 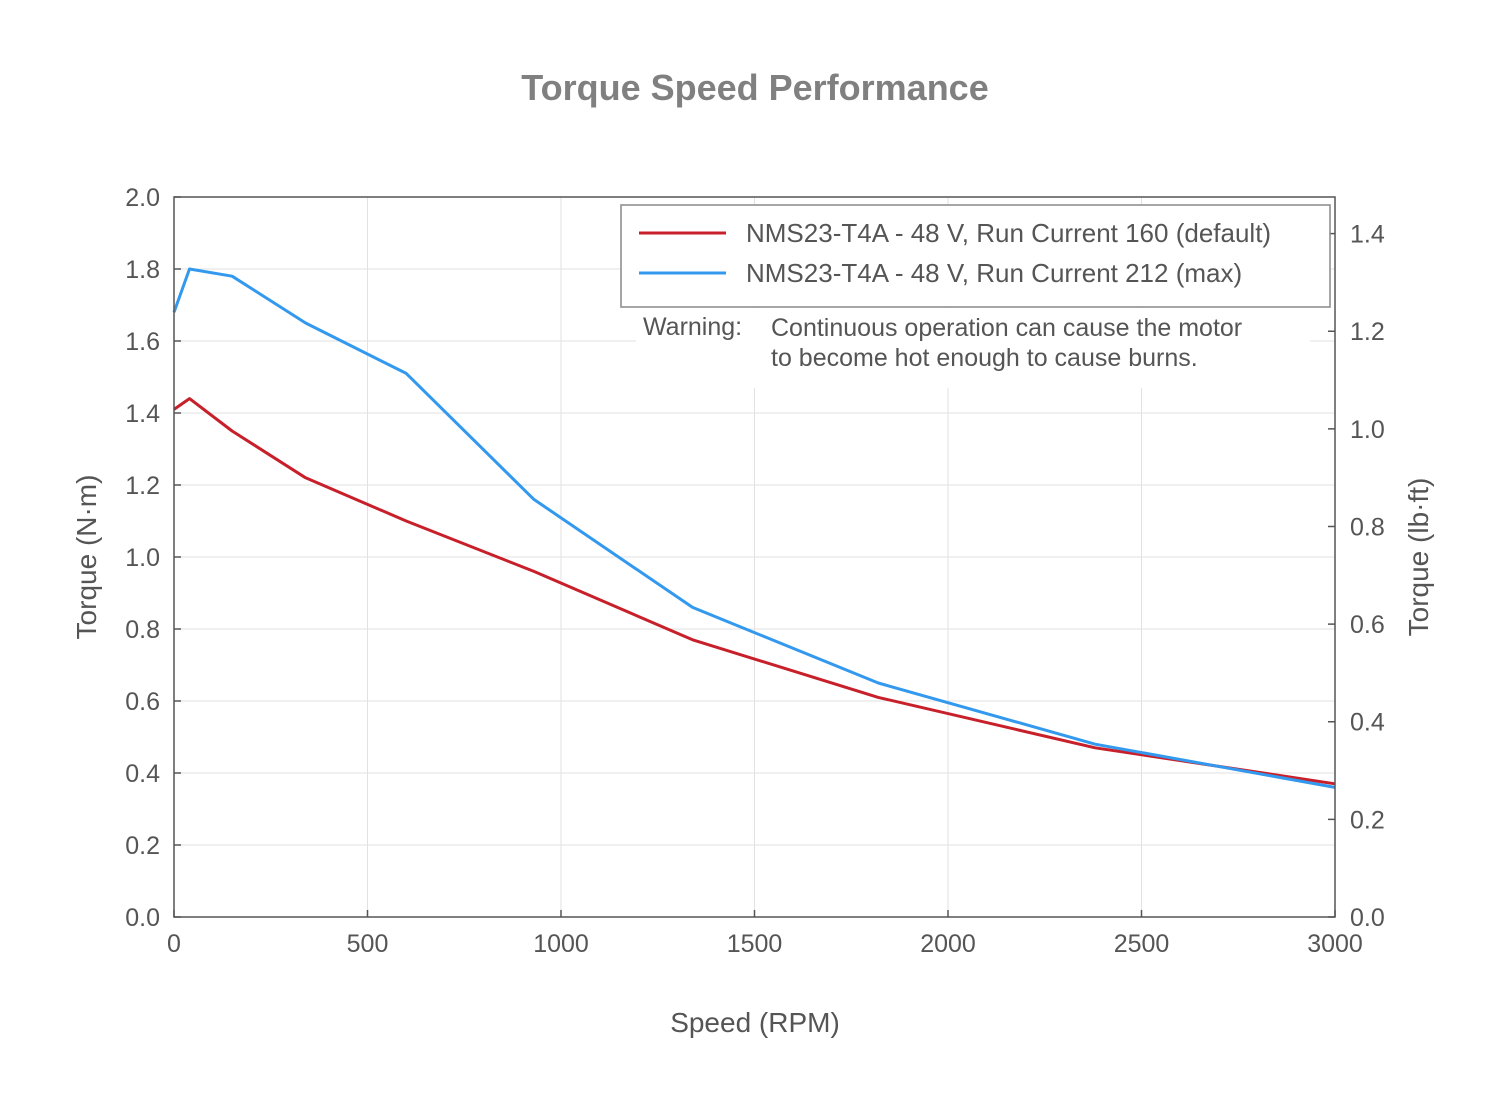 What do you see at coordinates (1356, 576) in the screenshot?
I see `y2-axis-ticks: 0.0 0.2 0.4 0.6 0.8 1.0 1.2 1.4` at bounding box center [1356, 576].